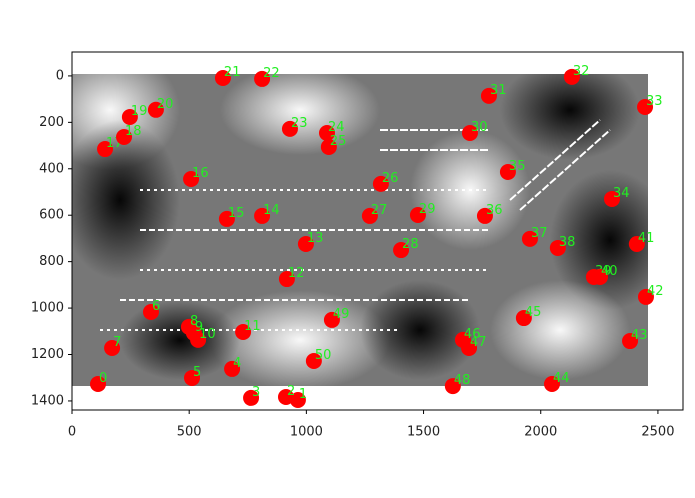  Describe the element at coordinates (199, 327) in the screenshot. I see `point-label: 9` at that location.